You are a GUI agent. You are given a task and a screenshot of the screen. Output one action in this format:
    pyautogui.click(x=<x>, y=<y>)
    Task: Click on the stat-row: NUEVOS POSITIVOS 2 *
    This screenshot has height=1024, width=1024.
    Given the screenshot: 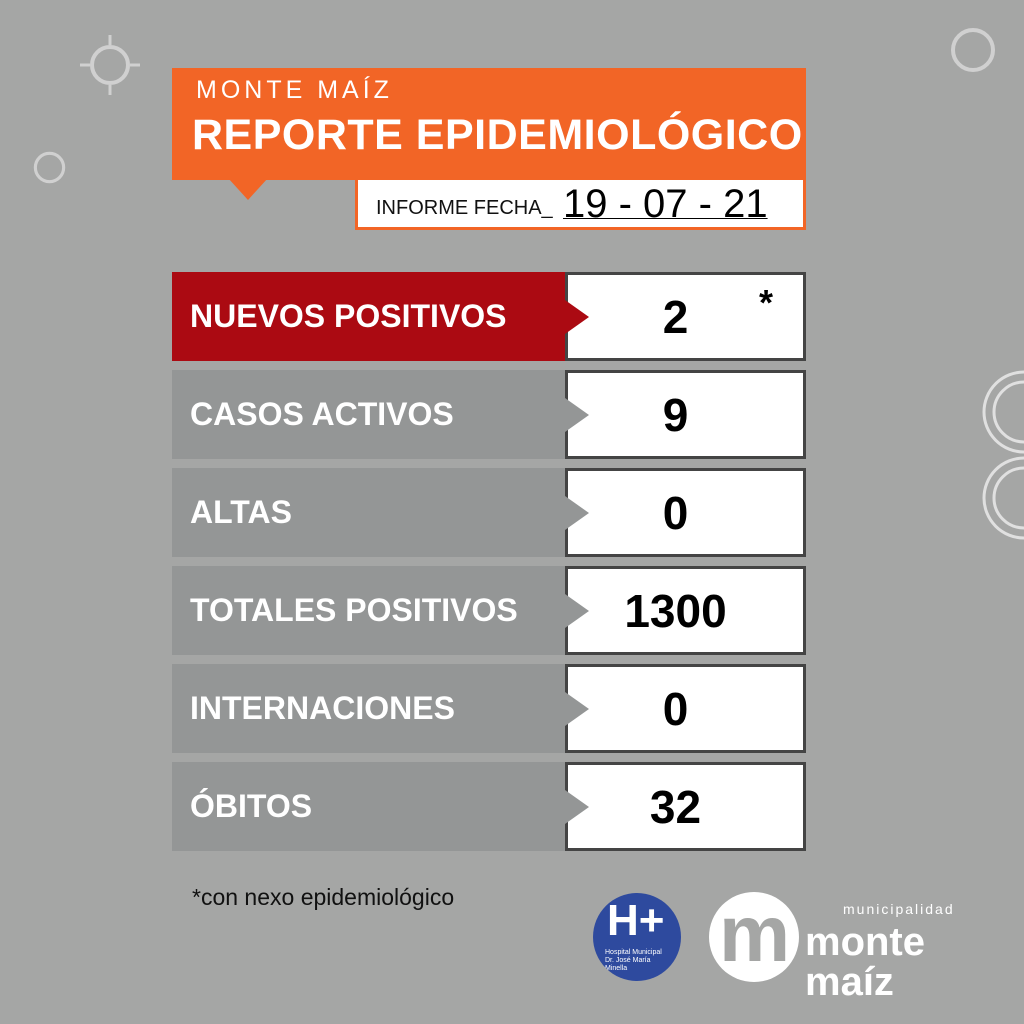 What is the action you would take?
    pyautogui.click(x=489, y=316)
    